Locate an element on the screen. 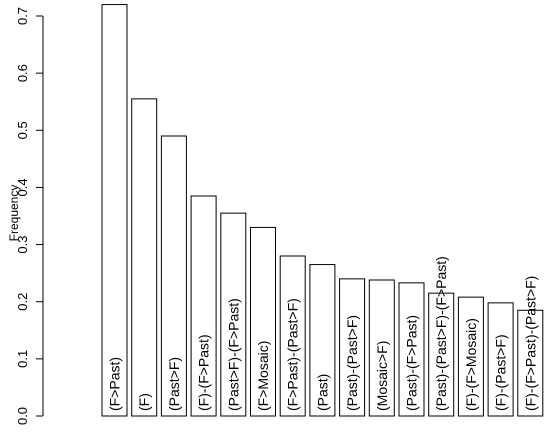 This screenshot has height=435, width=550. bar-label: (Past)-(Past>F) is located at coordinates (352, 363).